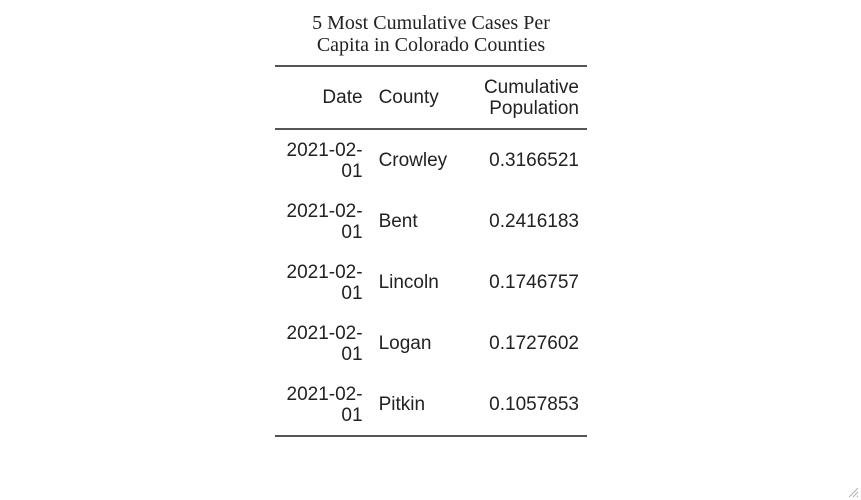  I want to click on value-cell: 0.1727602, so click(534, 343).